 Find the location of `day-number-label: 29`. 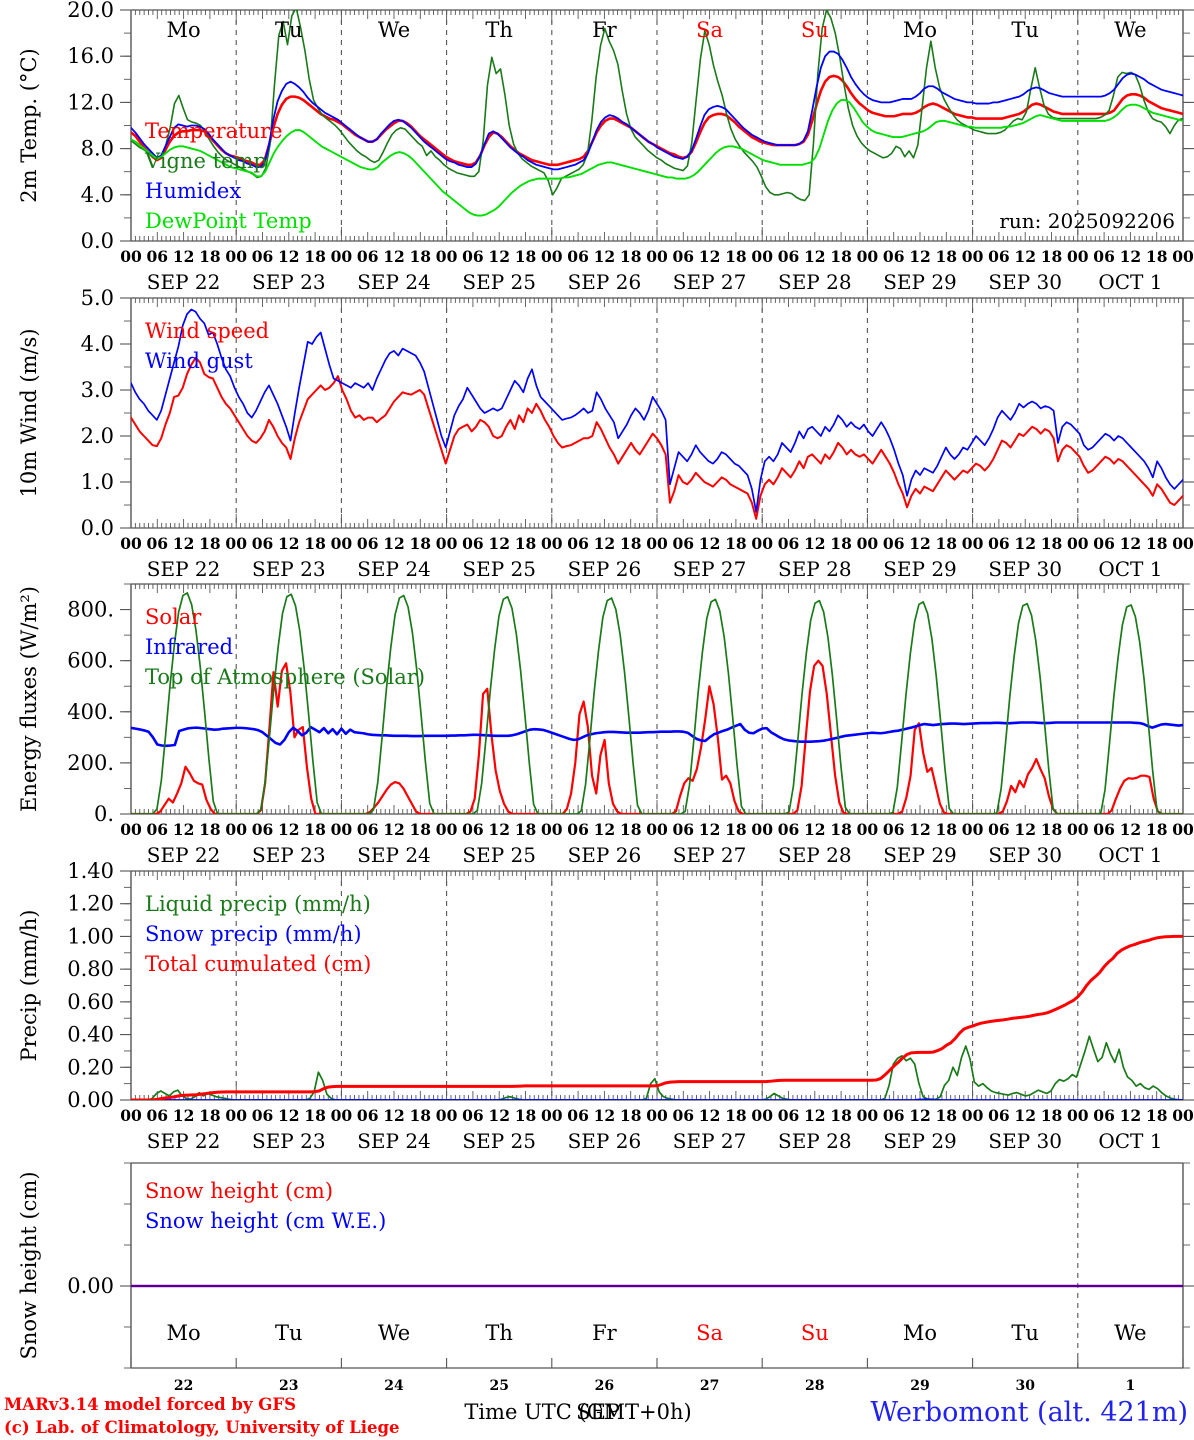

day-number-label: 29 is located at coordinates (919, 1386).